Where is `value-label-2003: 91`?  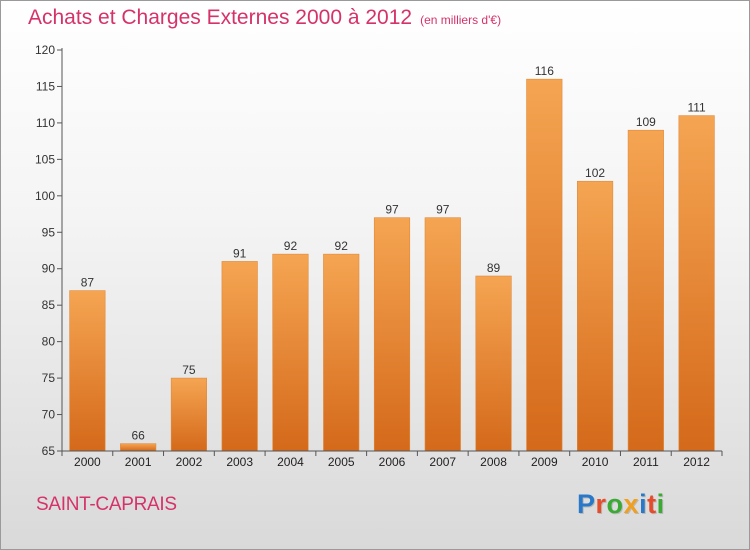
value-label-2003: 91 is located at coordinates (240, 253).